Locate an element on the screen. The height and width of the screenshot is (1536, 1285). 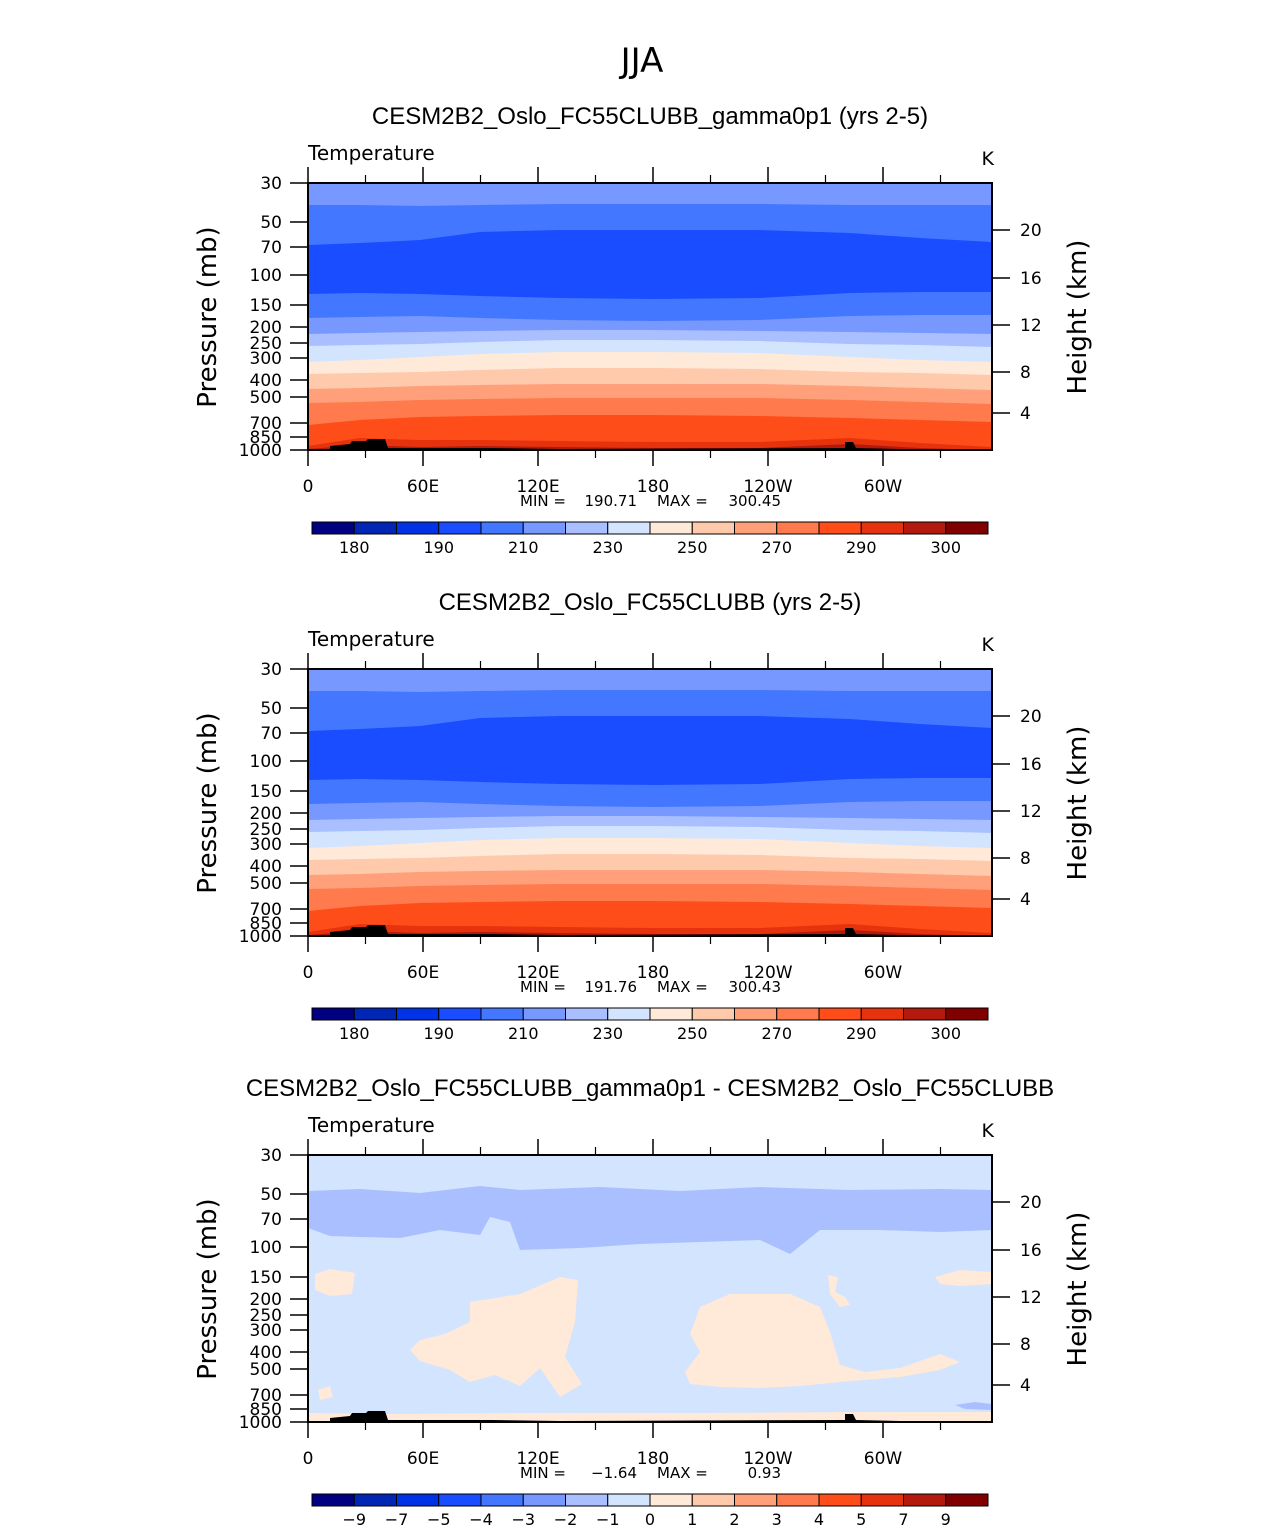
colorbar-label: 7 is located at coordinates (903, 1519).